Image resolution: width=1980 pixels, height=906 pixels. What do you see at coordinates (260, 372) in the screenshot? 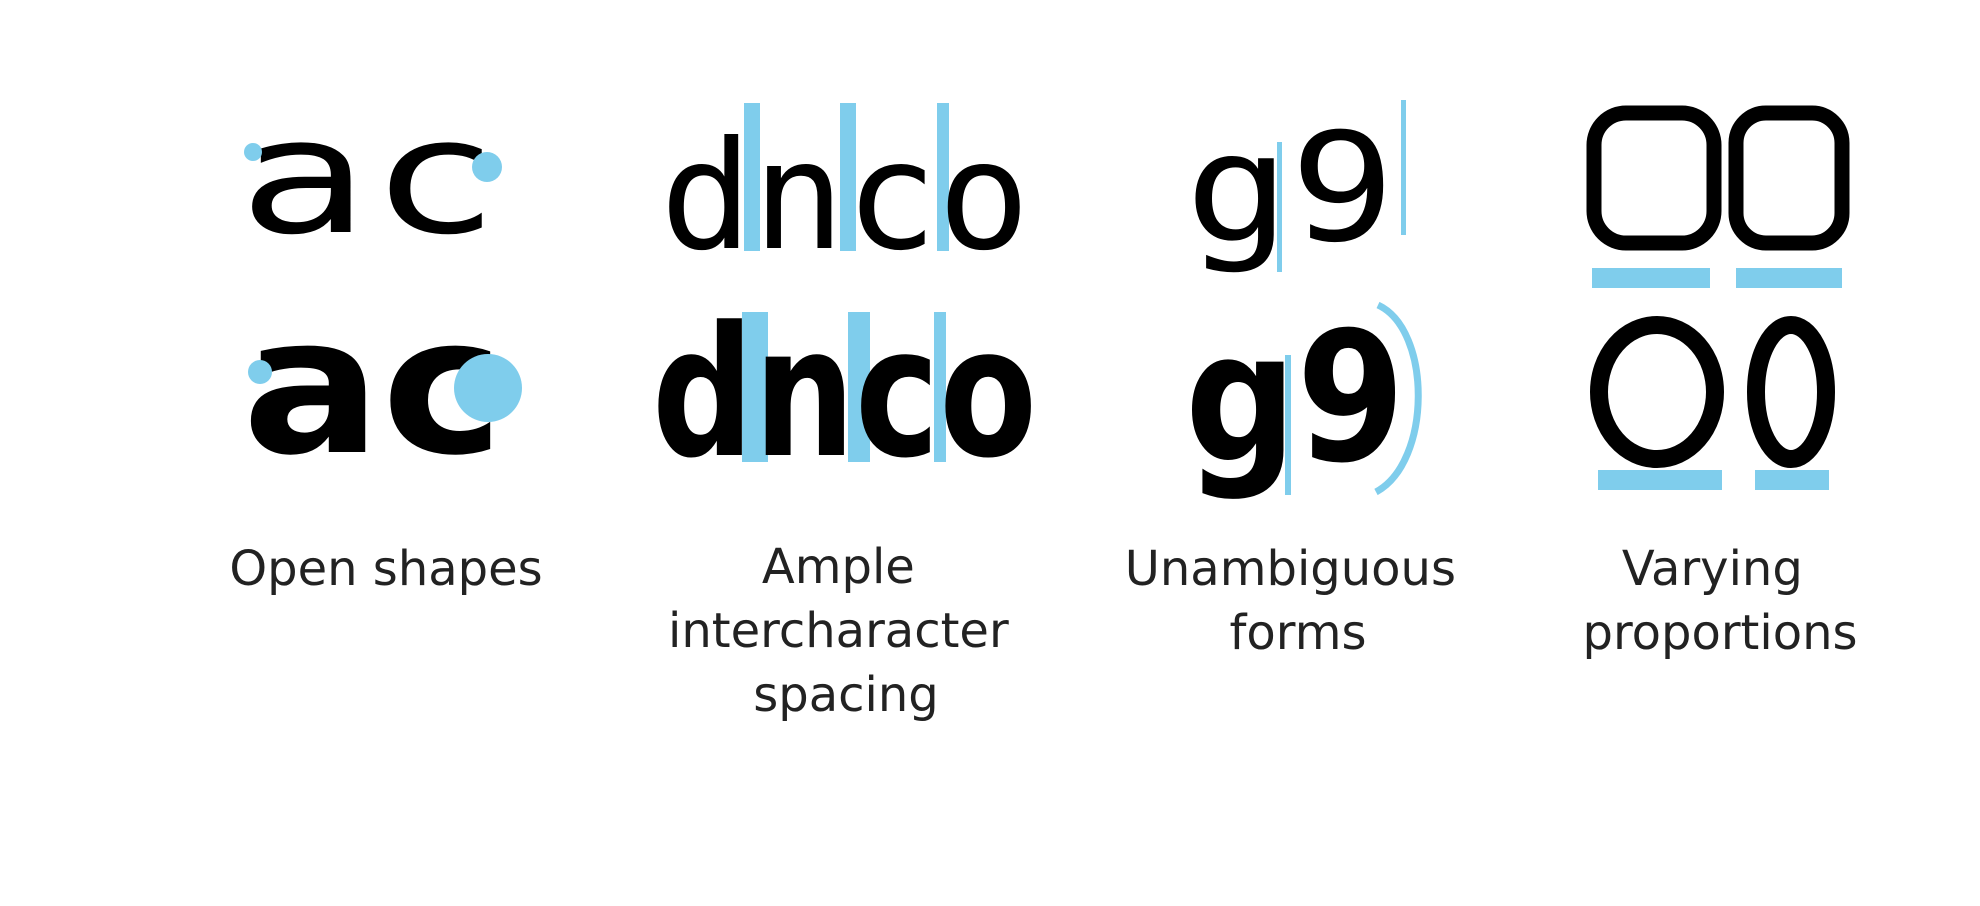
I see `open-bottom-aperture-marker-a` at bounding box center [260, 372].